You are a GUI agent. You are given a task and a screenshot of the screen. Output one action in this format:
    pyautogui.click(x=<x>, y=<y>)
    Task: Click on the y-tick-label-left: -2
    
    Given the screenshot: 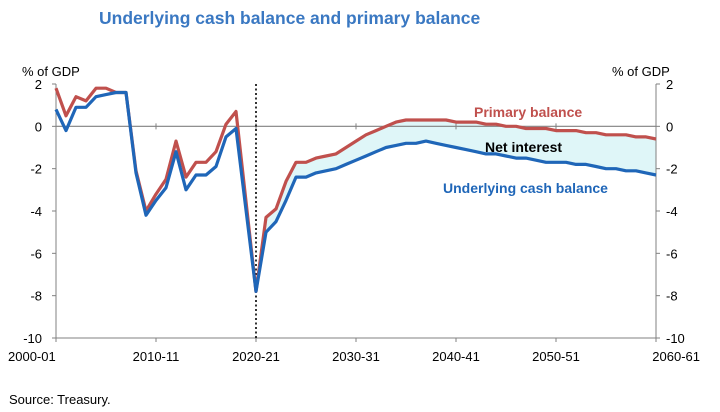 What is the action you would take?
    pyautogui.click(x=36, y=169)
    